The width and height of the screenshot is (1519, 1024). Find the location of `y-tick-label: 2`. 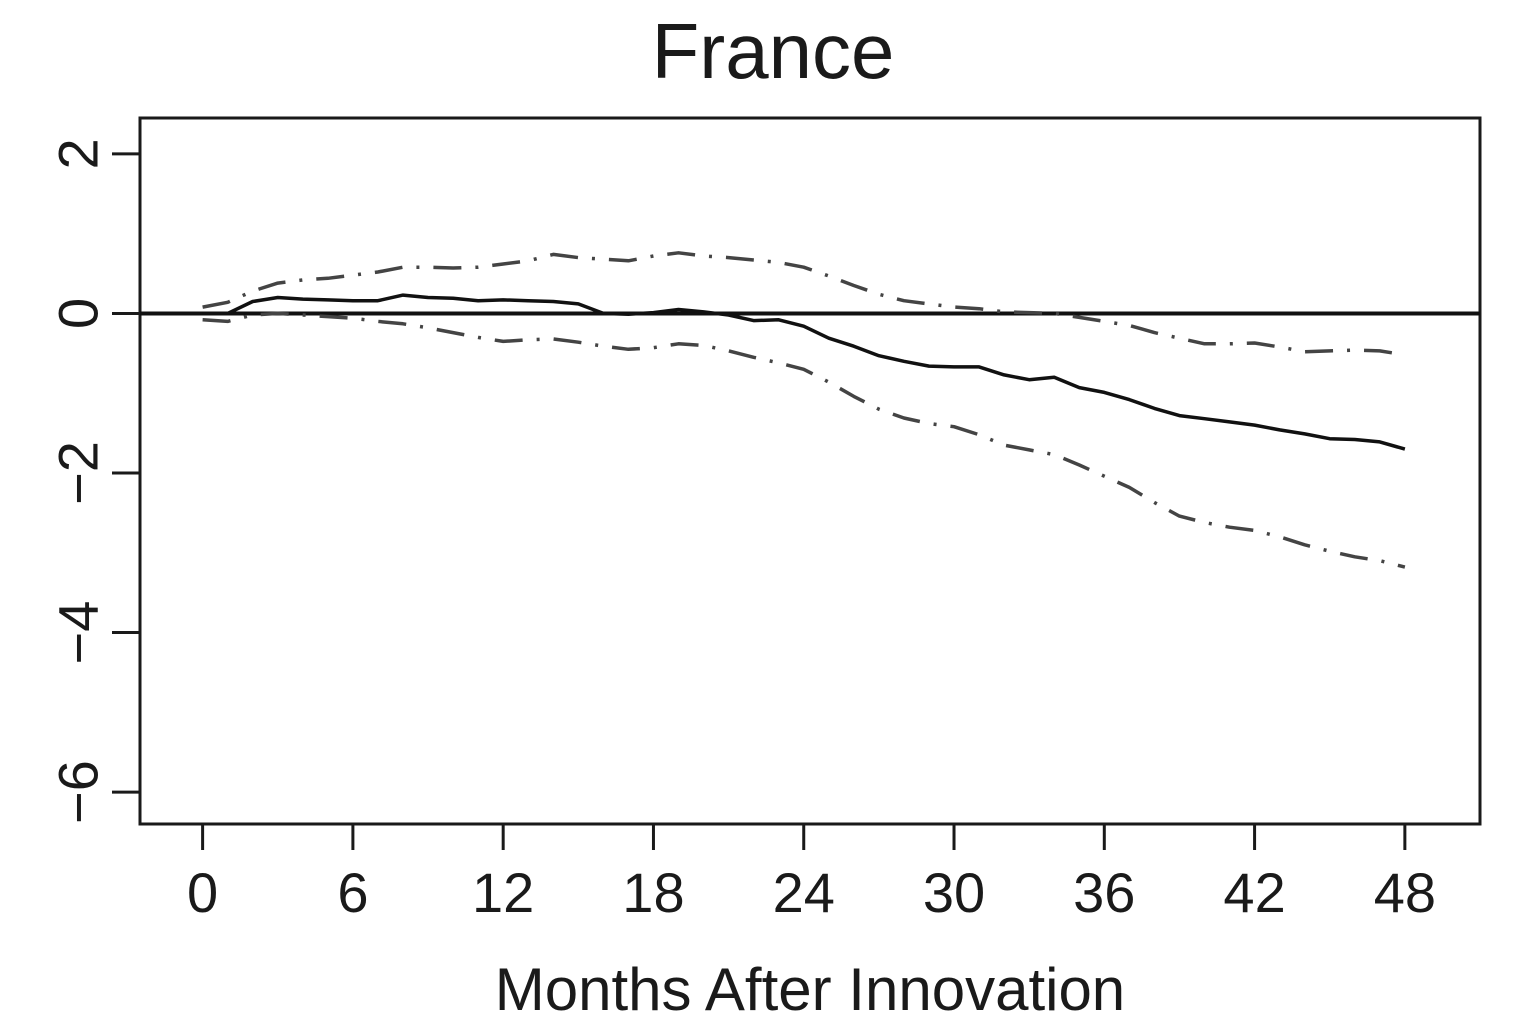

y-tick-label: 2 is located at coordinates (78, 153).